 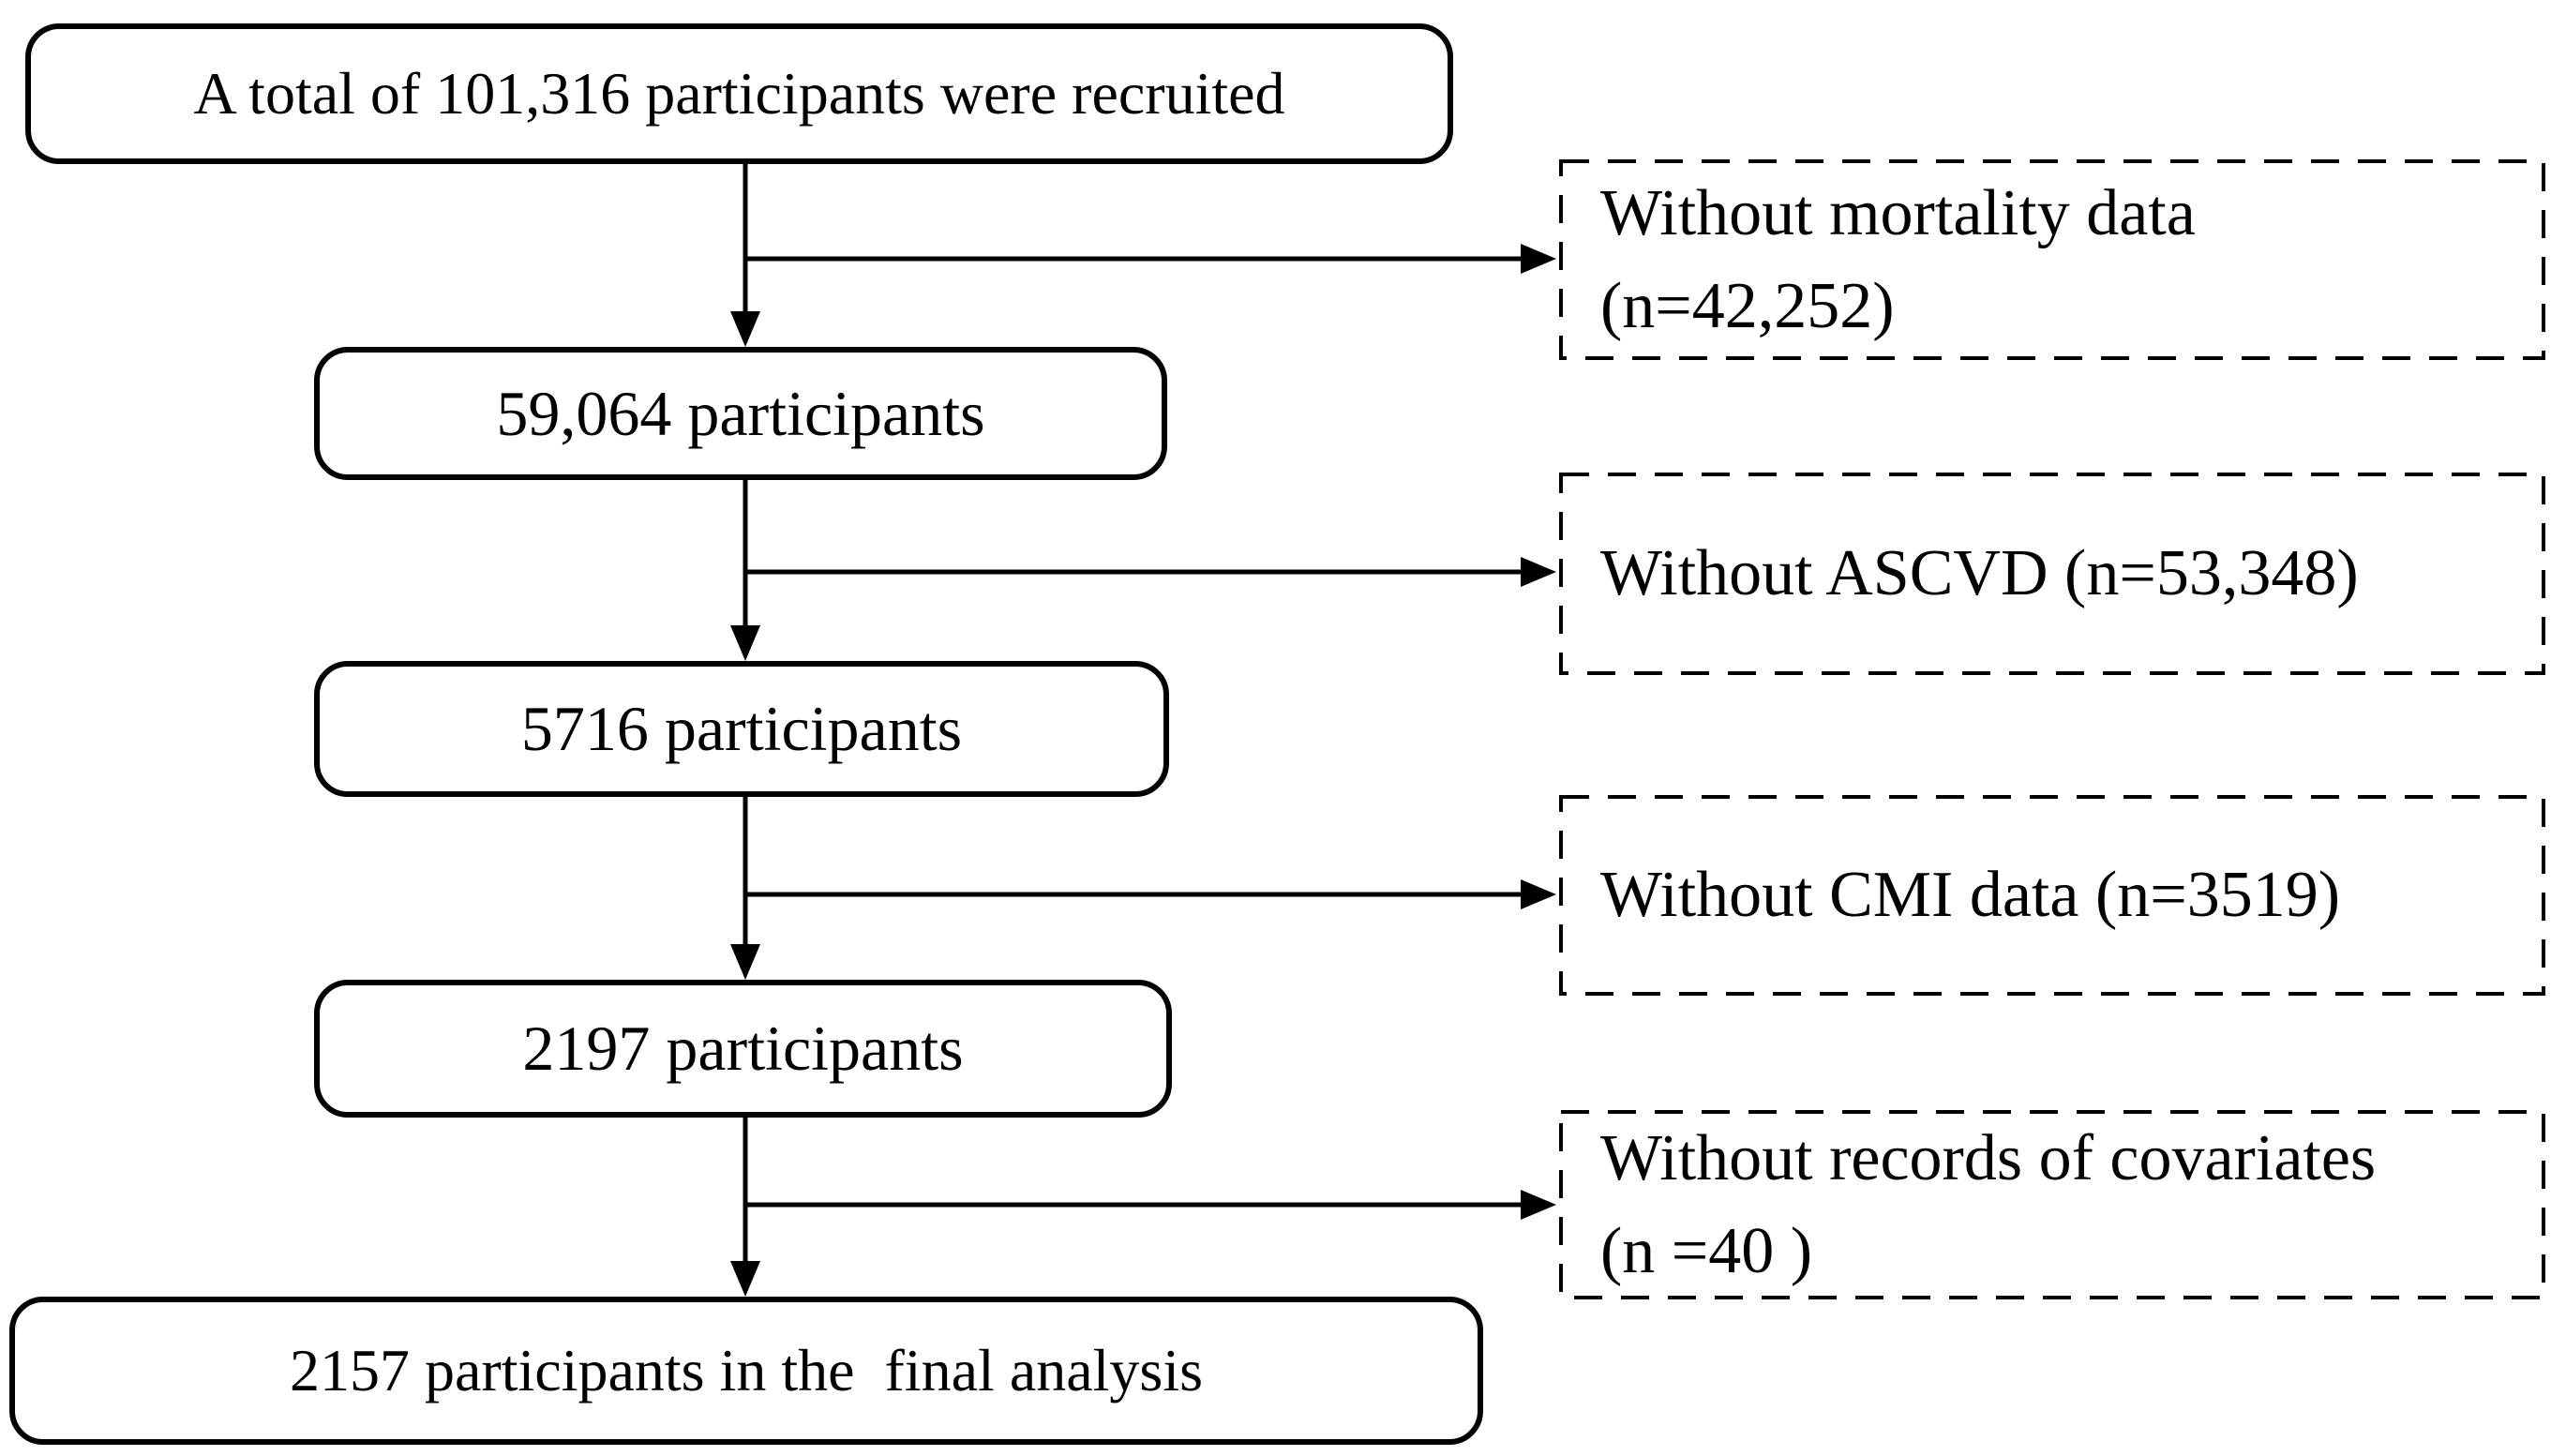 I want to click on flow-box-5716: 5716 participants, so click(x=741, y=729).